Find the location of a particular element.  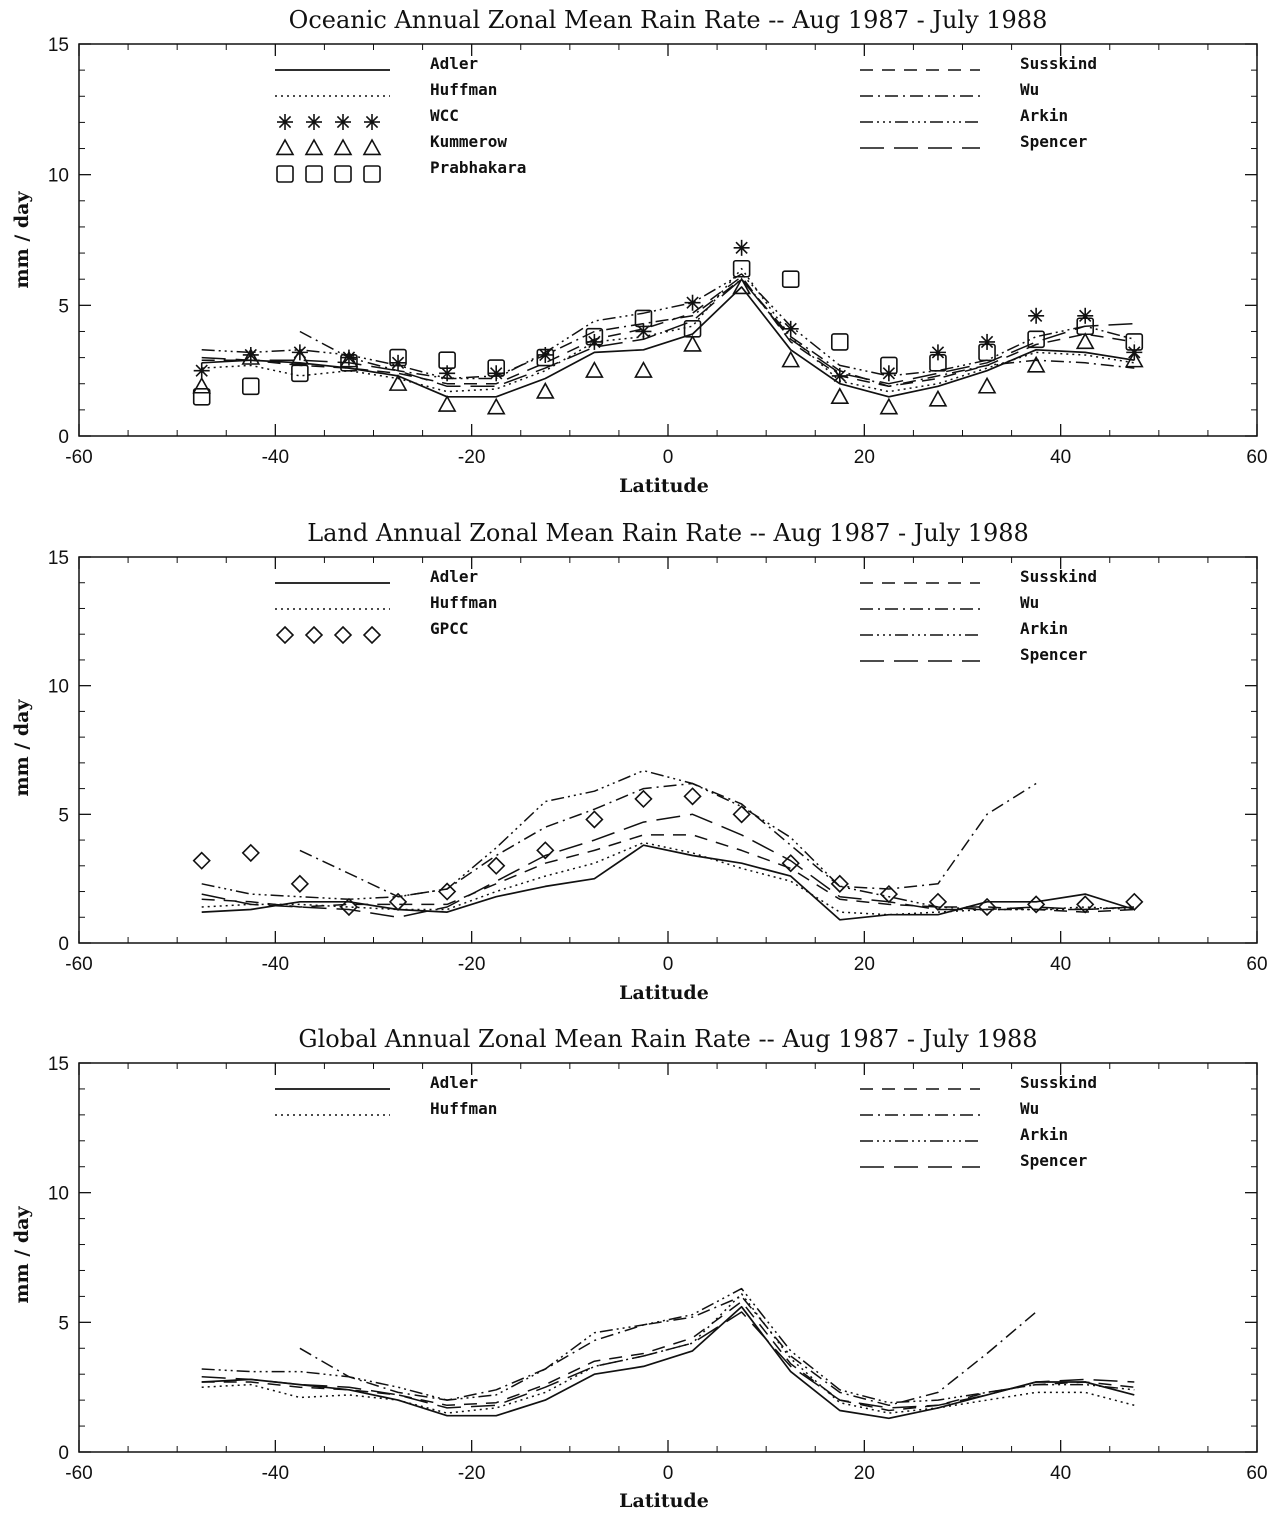

y-tick-label: 5 is located at coordinates (63, 815).